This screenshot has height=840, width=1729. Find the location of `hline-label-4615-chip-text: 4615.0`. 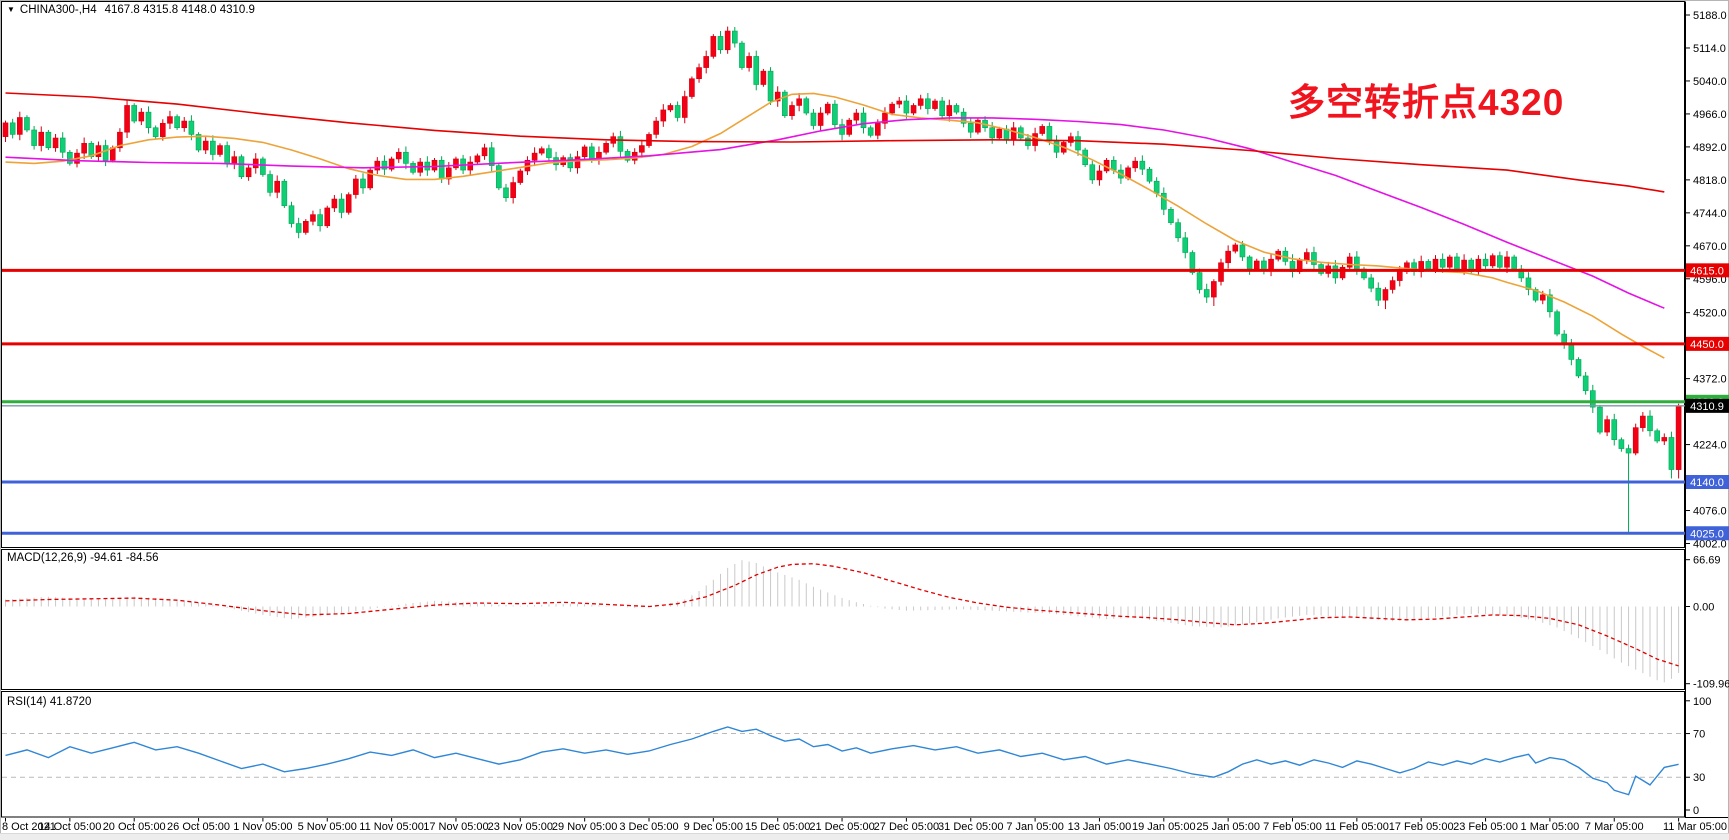

hline-label-4615-chip-text: 4615.0 is located at coordinates (1707, 271).